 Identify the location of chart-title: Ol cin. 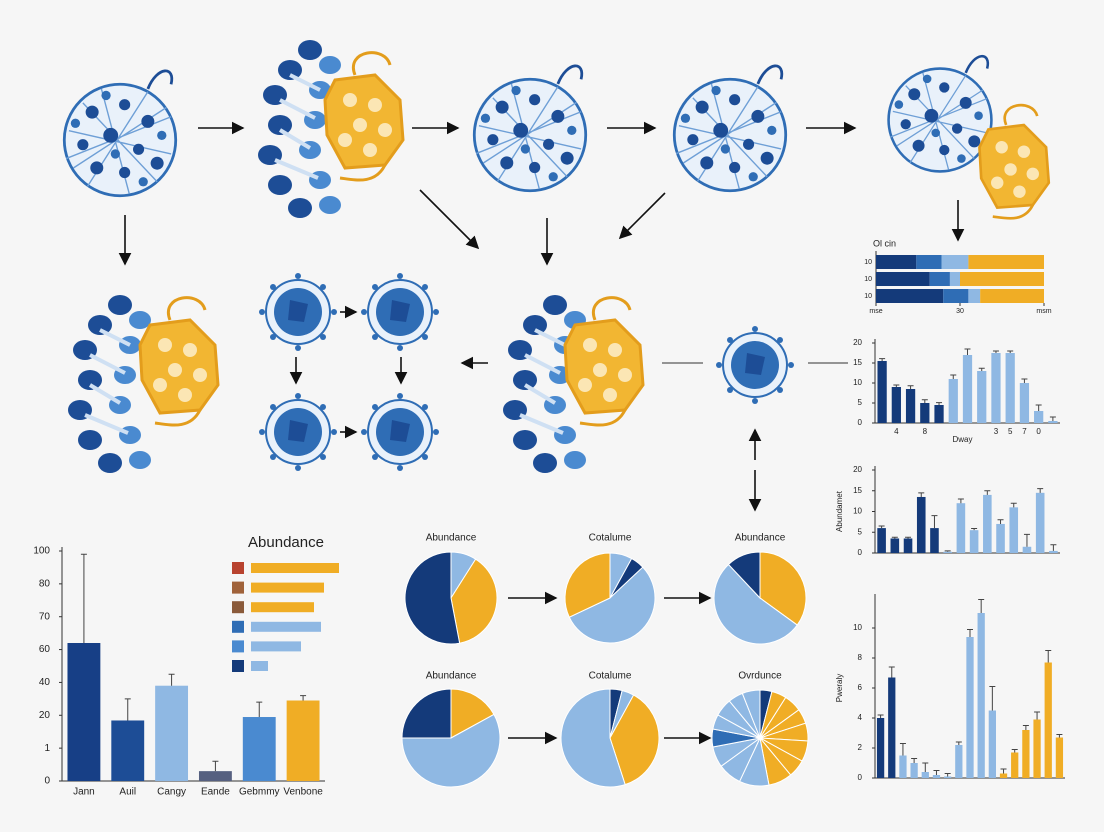
(884, 243).